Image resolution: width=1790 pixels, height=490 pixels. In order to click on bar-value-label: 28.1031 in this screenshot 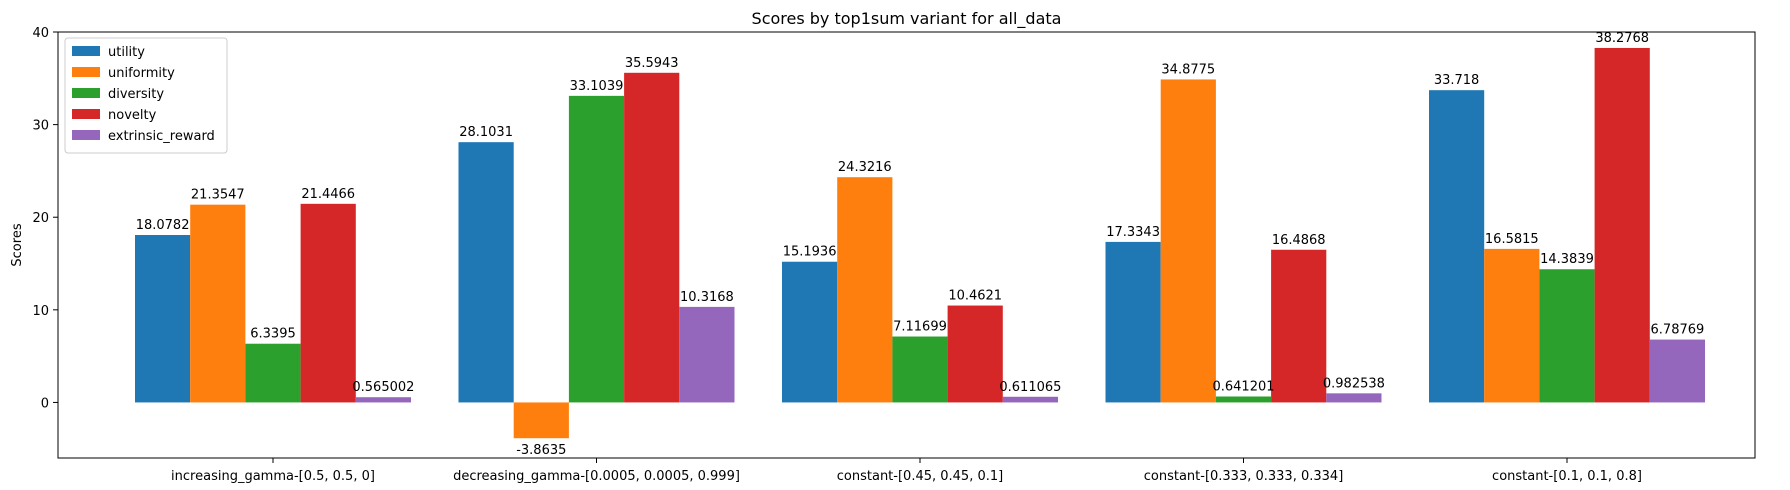, I will do `click(486, 132)`.